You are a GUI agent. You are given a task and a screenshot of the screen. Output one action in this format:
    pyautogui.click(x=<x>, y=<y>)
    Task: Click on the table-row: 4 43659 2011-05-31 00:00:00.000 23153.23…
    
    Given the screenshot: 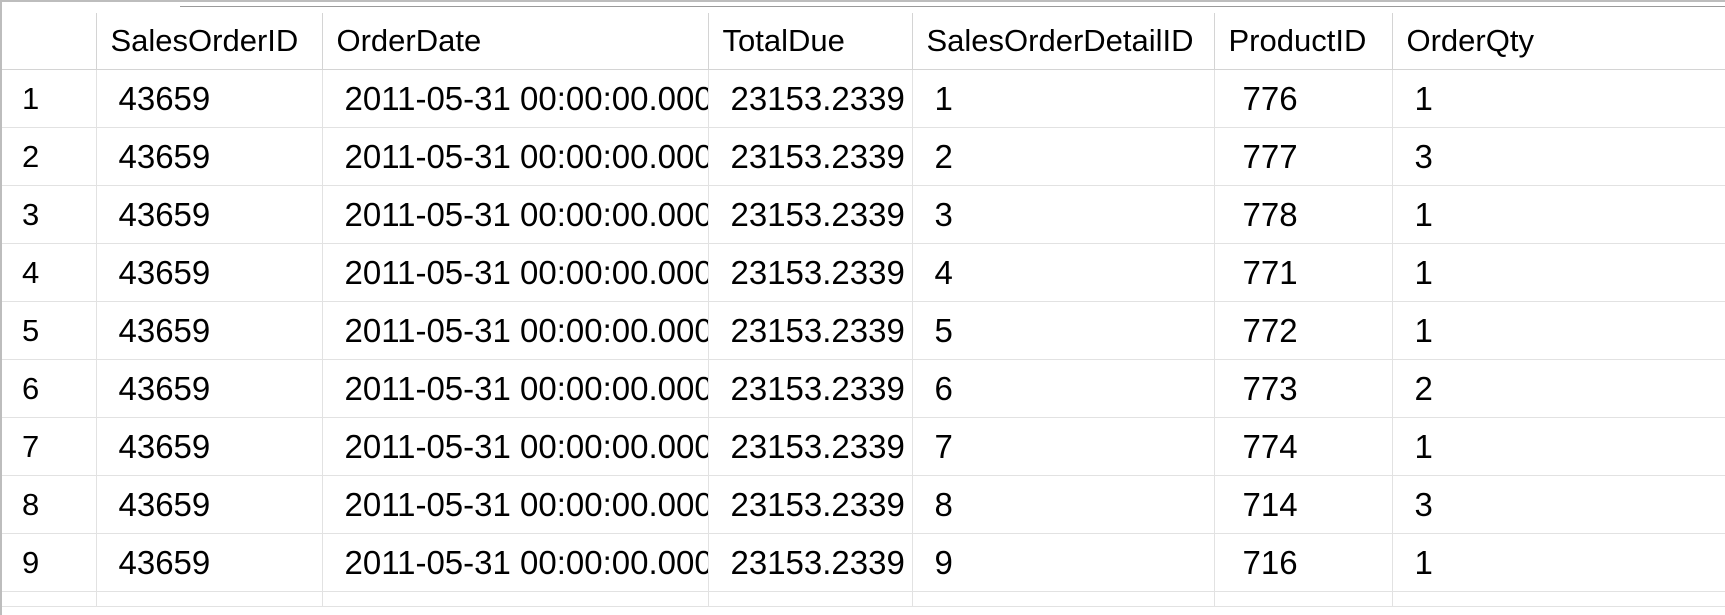 What is the action you would take?
    pyautogui.click(x=863, y=272)
    